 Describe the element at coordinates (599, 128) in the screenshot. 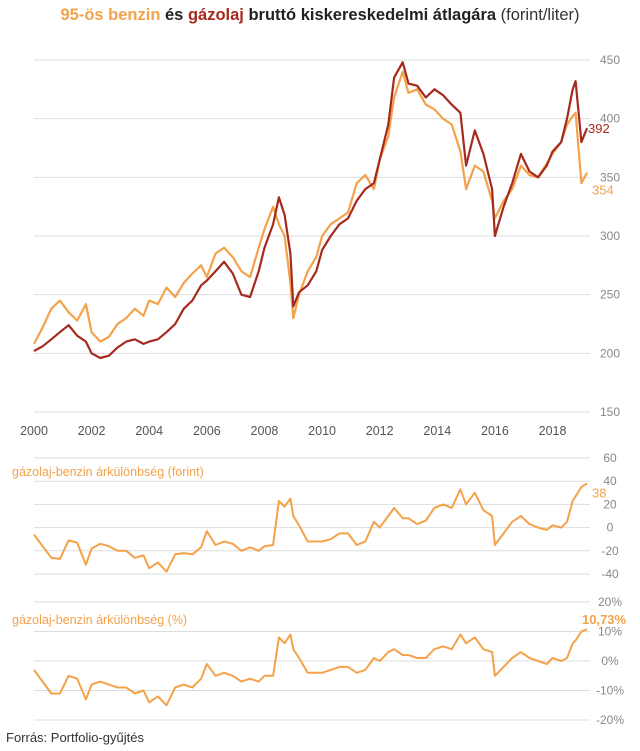

I see `end-label-gazolaj: 392` at that location.